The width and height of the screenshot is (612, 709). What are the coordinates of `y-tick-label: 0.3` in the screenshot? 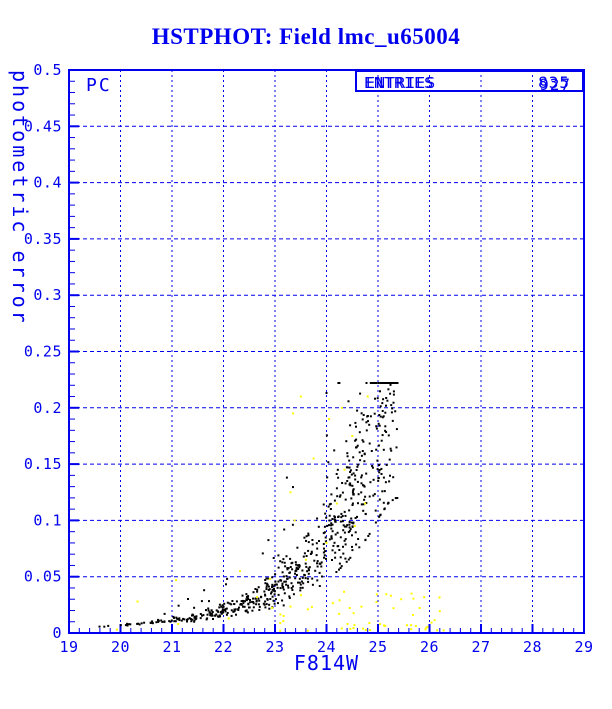 It's located at (47, 295).